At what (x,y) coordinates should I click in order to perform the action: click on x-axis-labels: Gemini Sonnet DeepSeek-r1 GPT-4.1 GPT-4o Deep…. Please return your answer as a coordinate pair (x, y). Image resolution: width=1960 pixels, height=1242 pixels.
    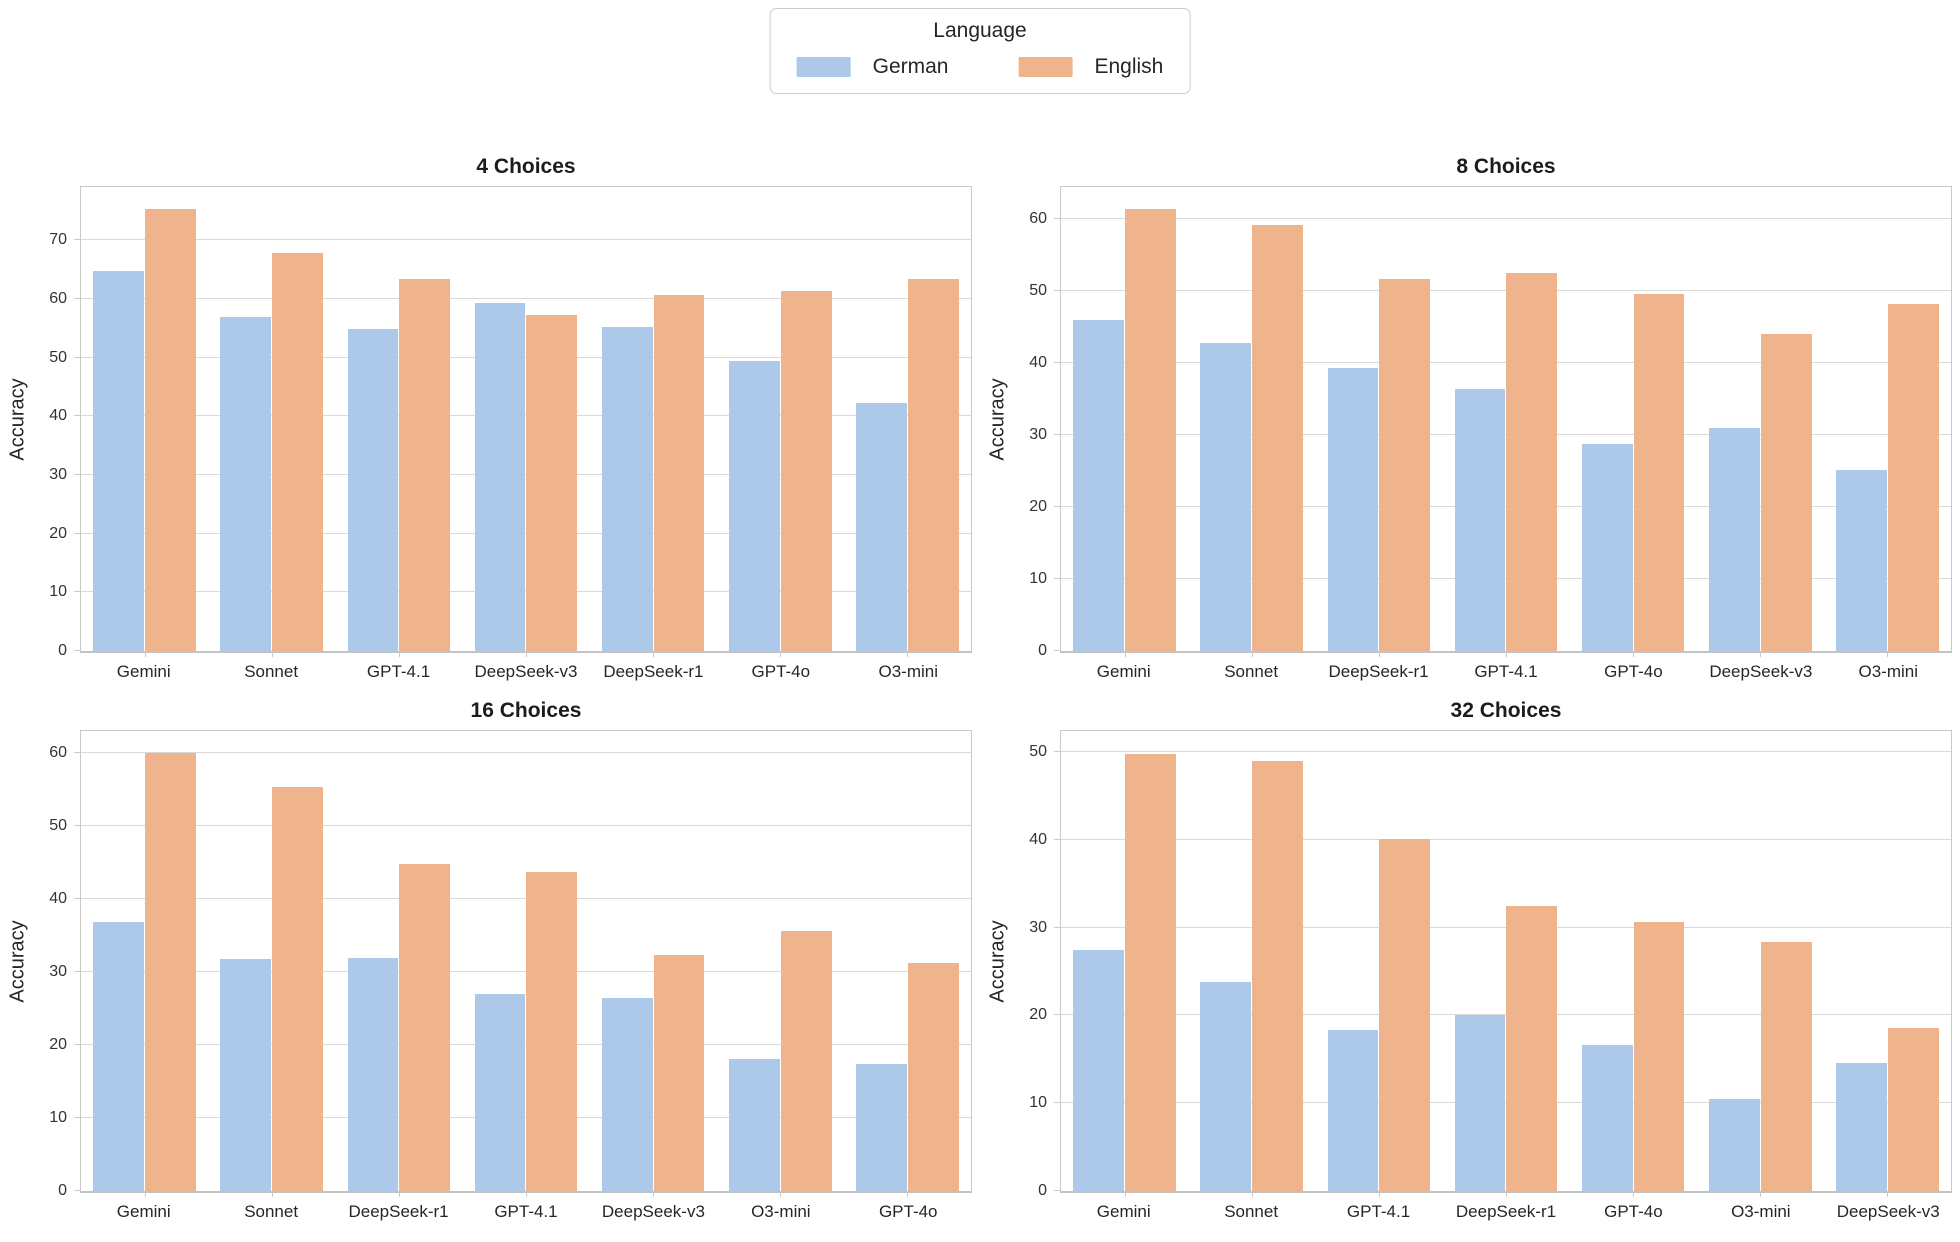
    Looking at the image, I should click on (1506, 672).